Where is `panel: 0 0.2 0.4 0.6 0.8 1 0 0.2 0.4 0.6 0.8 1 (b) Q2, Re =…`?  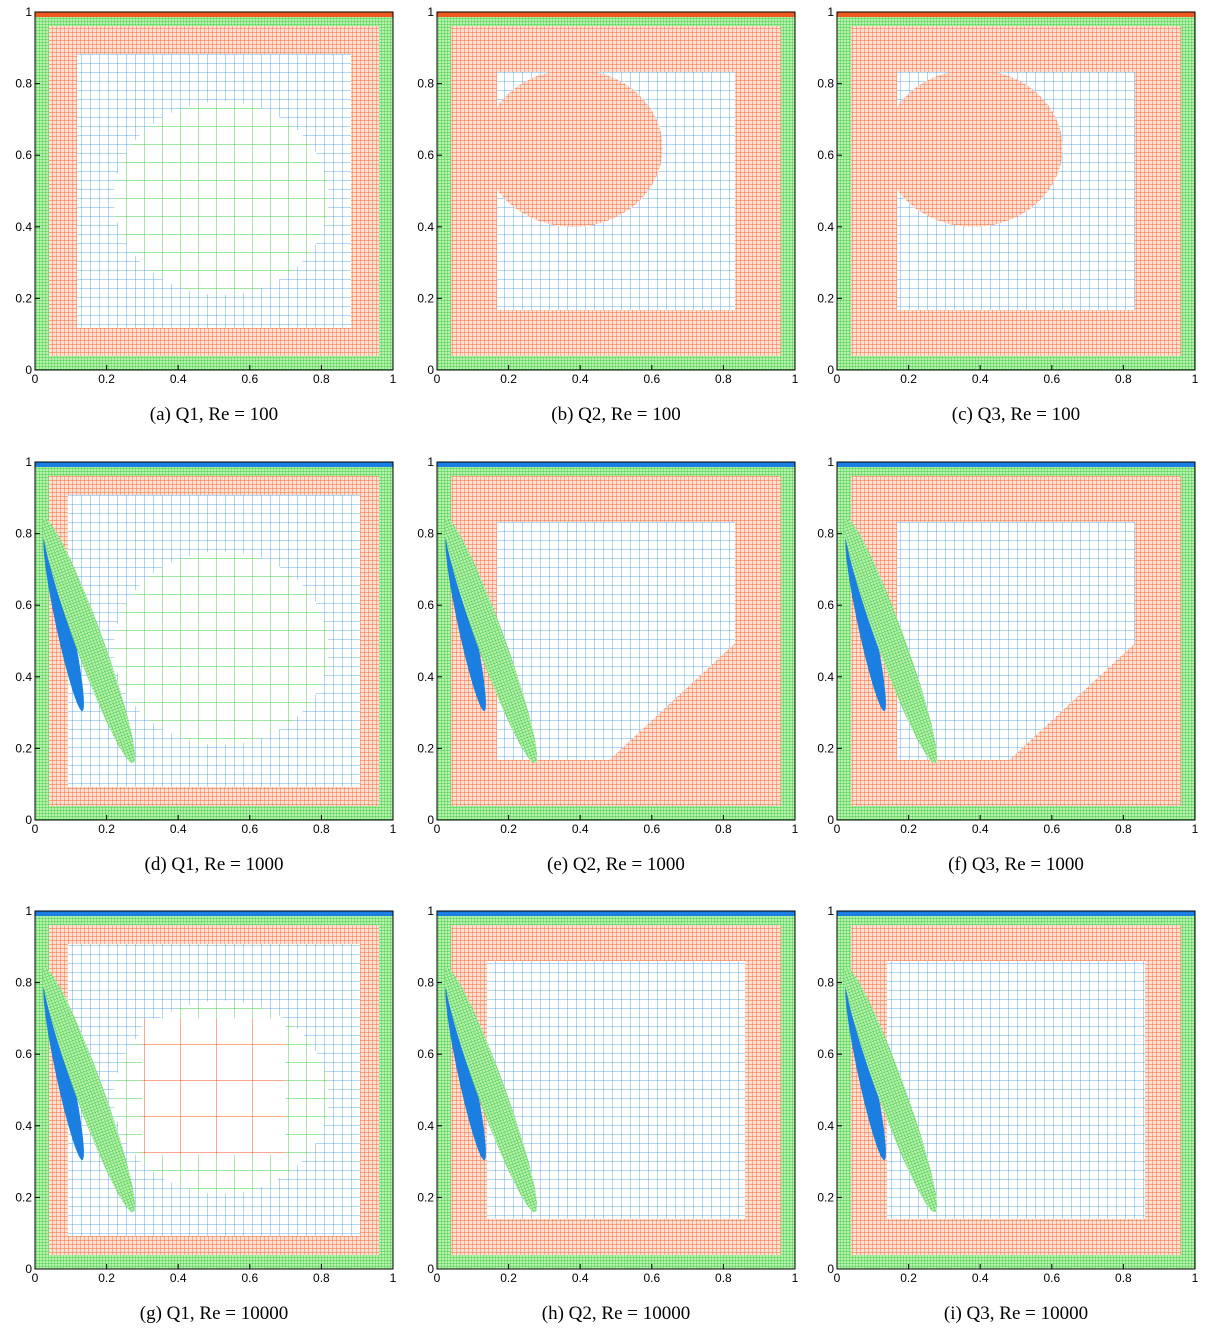
panel: 0 0.2 0.4 0.6 0.8 1 0 0.2 0.4 0.6 0.8 1 (b) Q2, Re =… is located at coordinates (607, 215).